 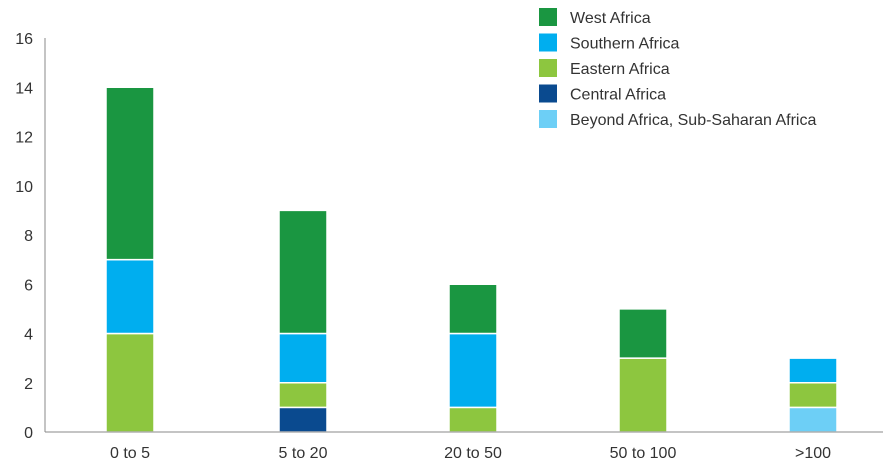 What do you see at coordinates (130, 453) in the screenshot?
I see `x-tick-label: 0 to 5` at bounding box center [130, 453].